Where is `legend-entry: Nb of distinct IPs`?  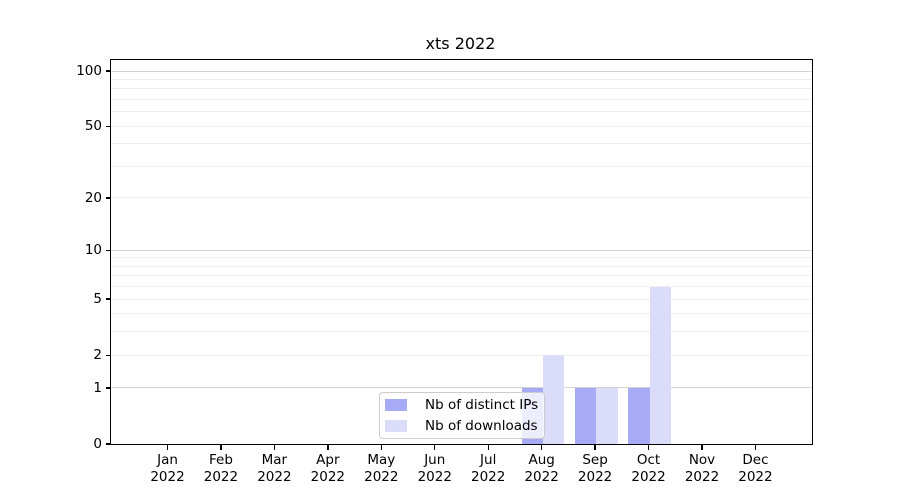 legend-entry: Nb of distinct IPs is located at coordinates (462, 405).